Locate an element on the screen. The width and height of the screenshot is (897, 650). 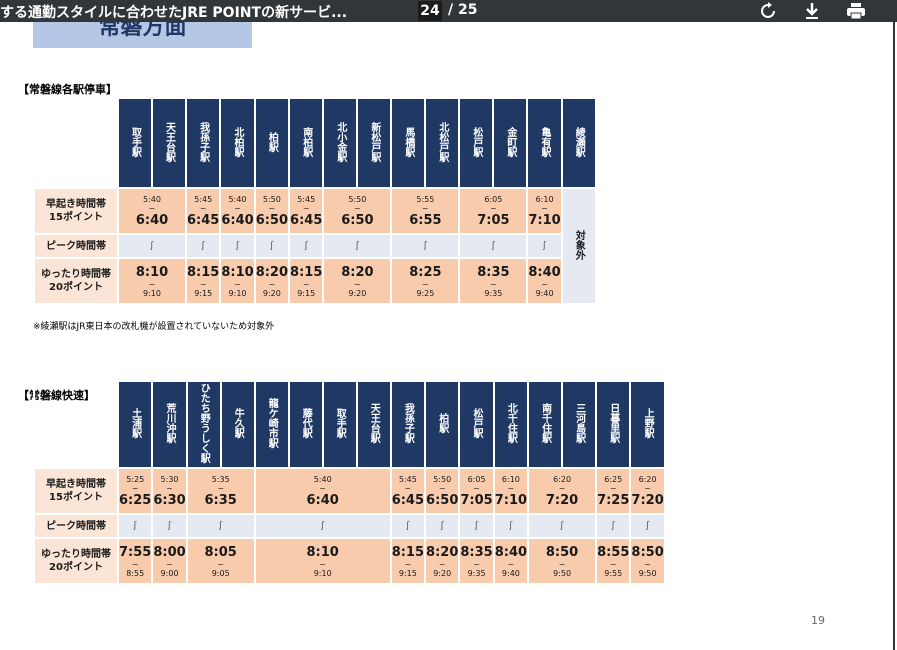
station-name: 藤代駅 is located at coordinates (306, 423).